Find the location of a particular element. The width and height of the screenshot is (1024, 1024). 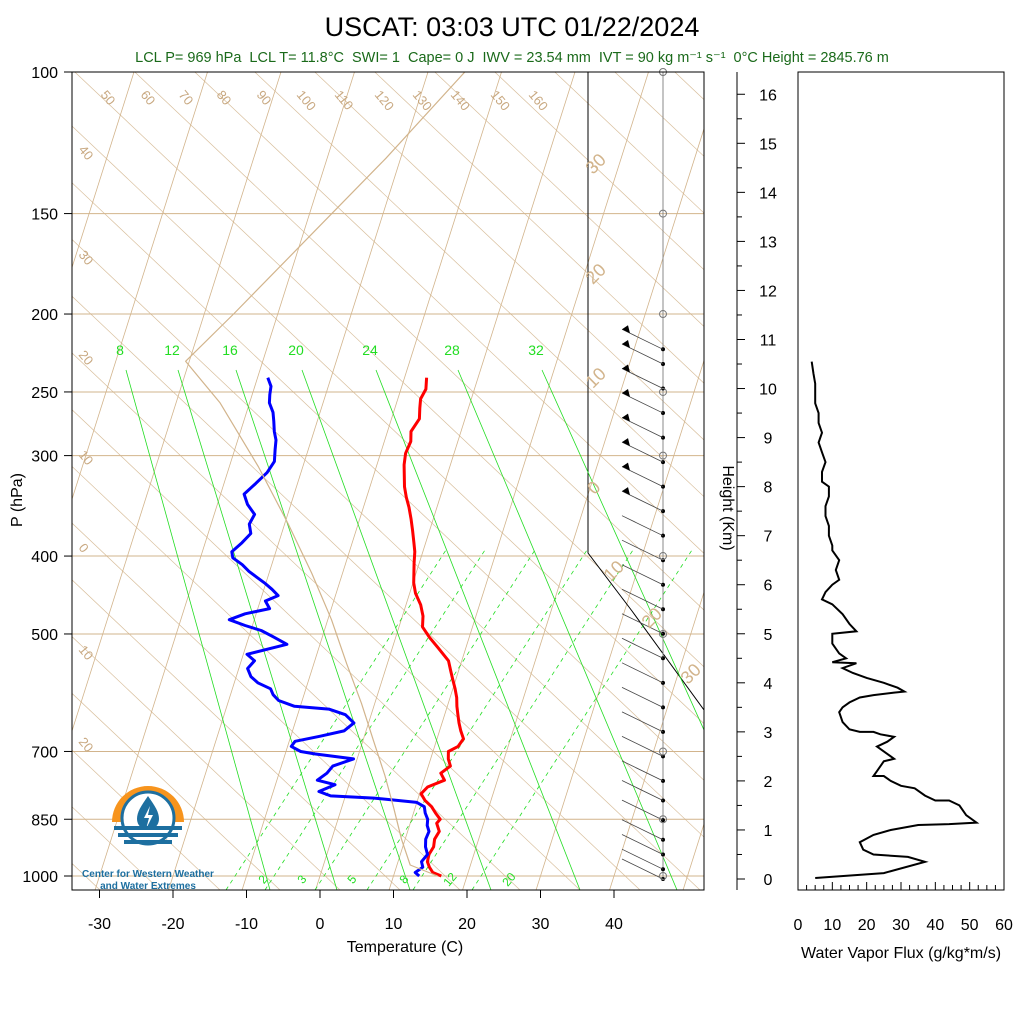

flux-axes: 0 10 20 30 40 50 60 is located at coordinates (903, 908).